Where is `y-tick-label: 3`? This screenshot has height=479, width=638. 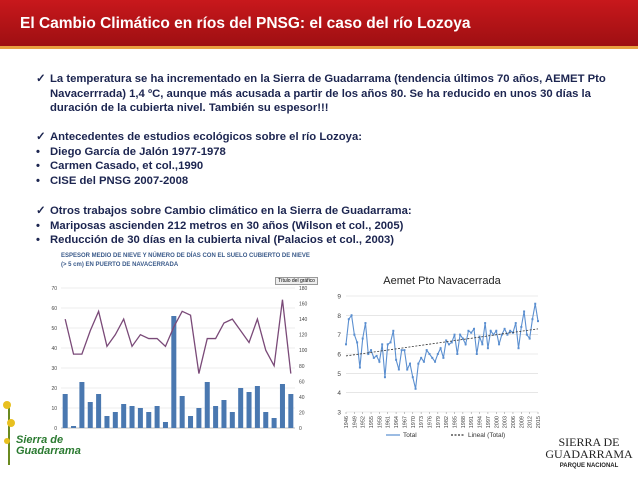
y-tick-label: 3 is located at coordinates (339, 413).